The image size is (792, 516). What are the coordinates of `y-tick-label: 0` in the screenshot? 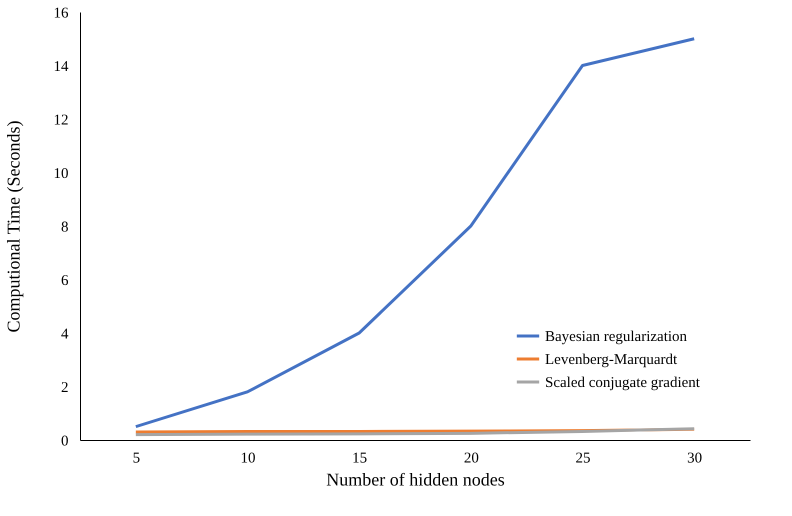 It's located at (64, 442).